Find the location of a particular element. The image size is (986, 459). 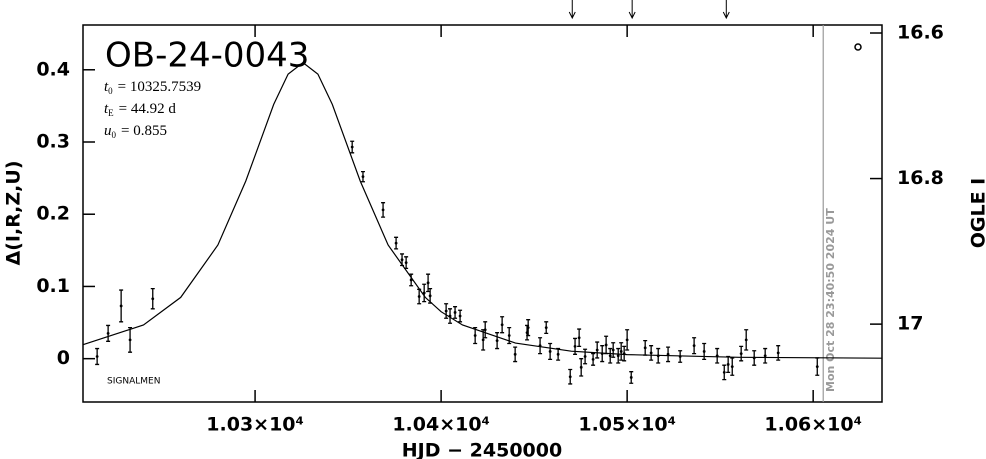

timestamp: Mon Oct 28 23:40:50 2024 UT is located at coordinates (830, 300).